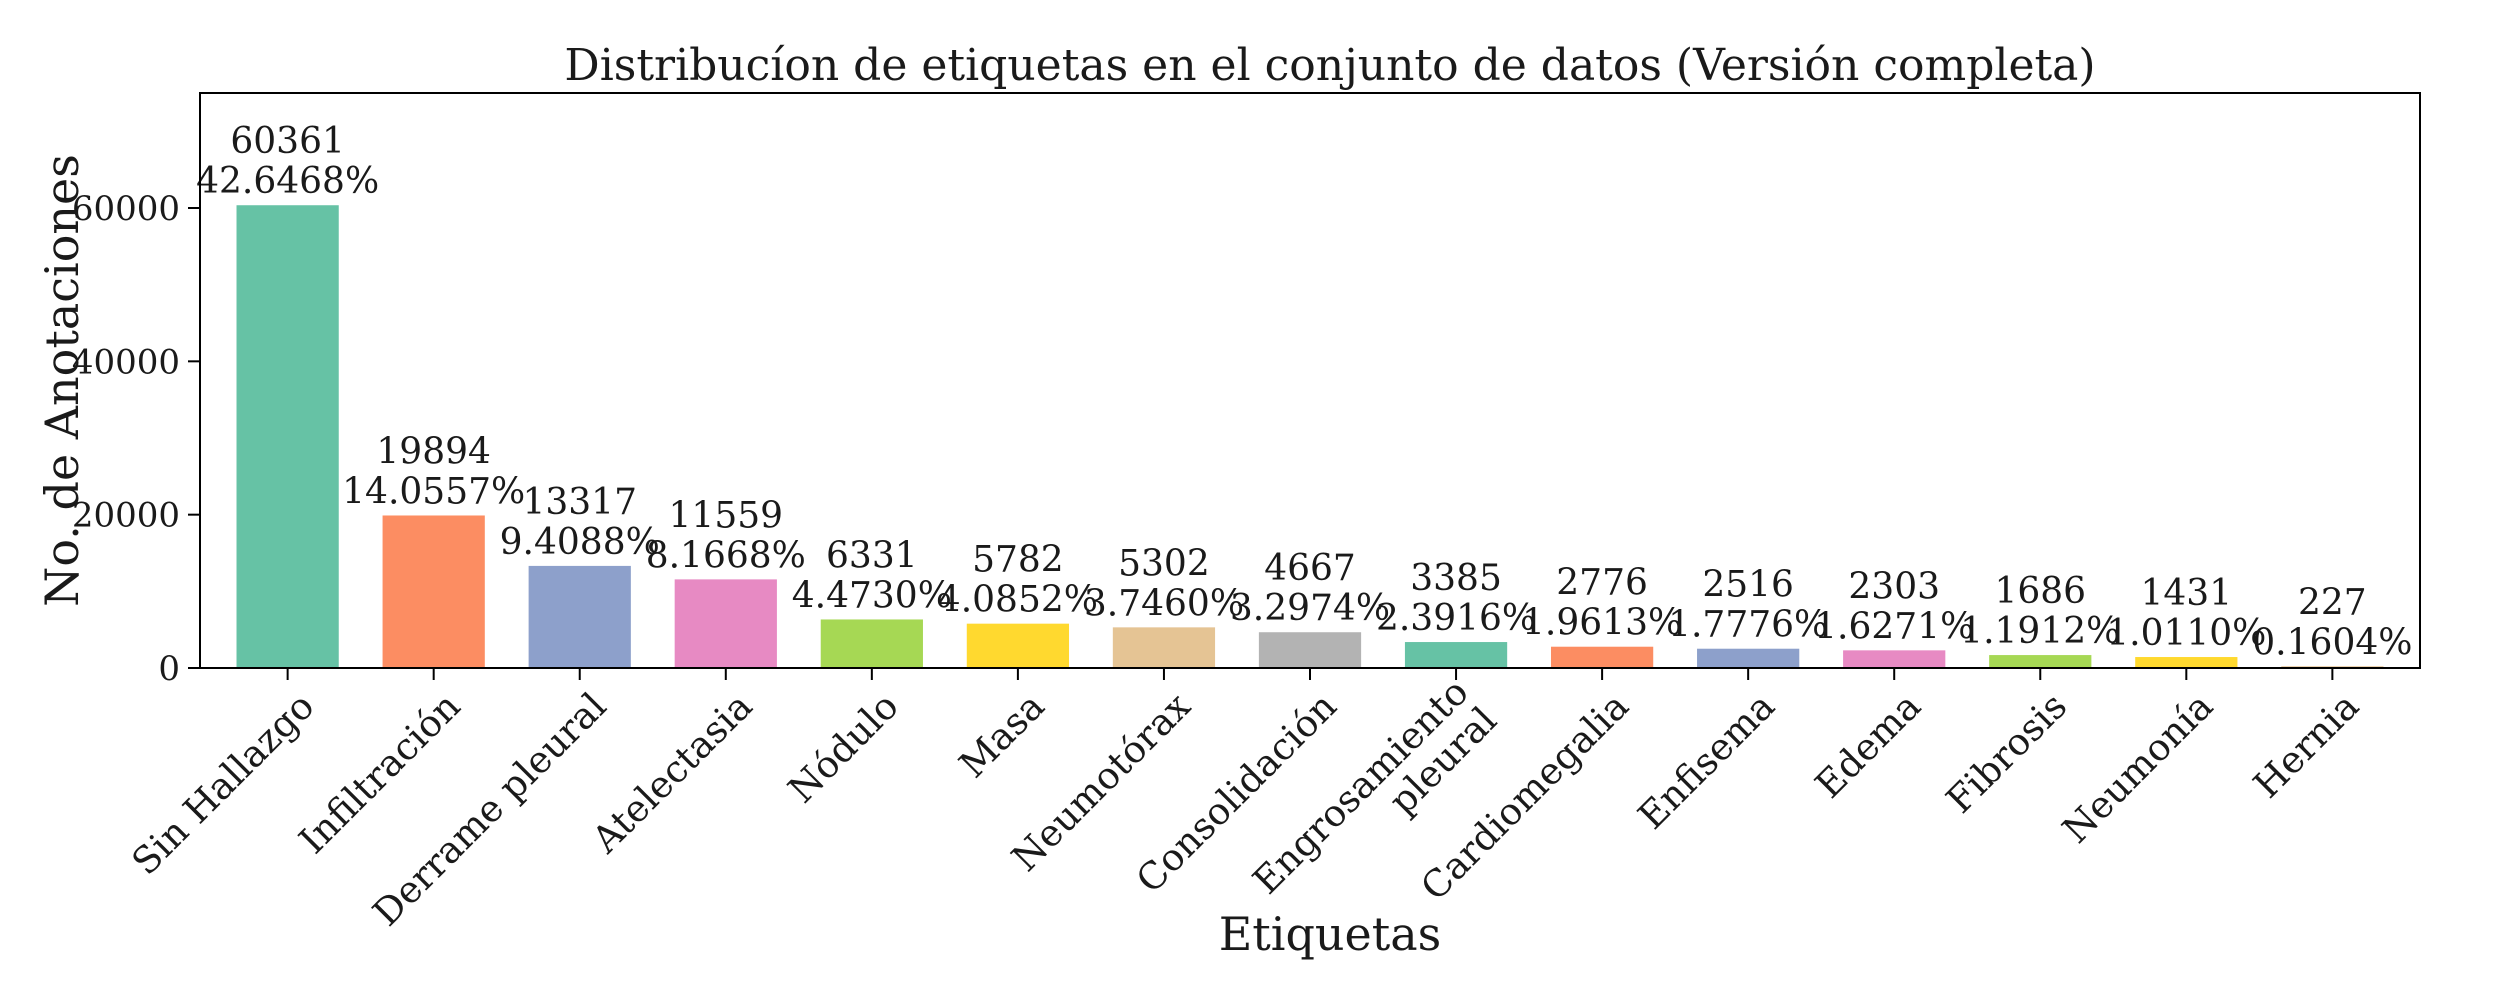 The height and width of the screenshot is (1005, 2500). Describe the element at coordinates (126, 209) in the screenshot. I see `y-tick-label: 60000` at that location.